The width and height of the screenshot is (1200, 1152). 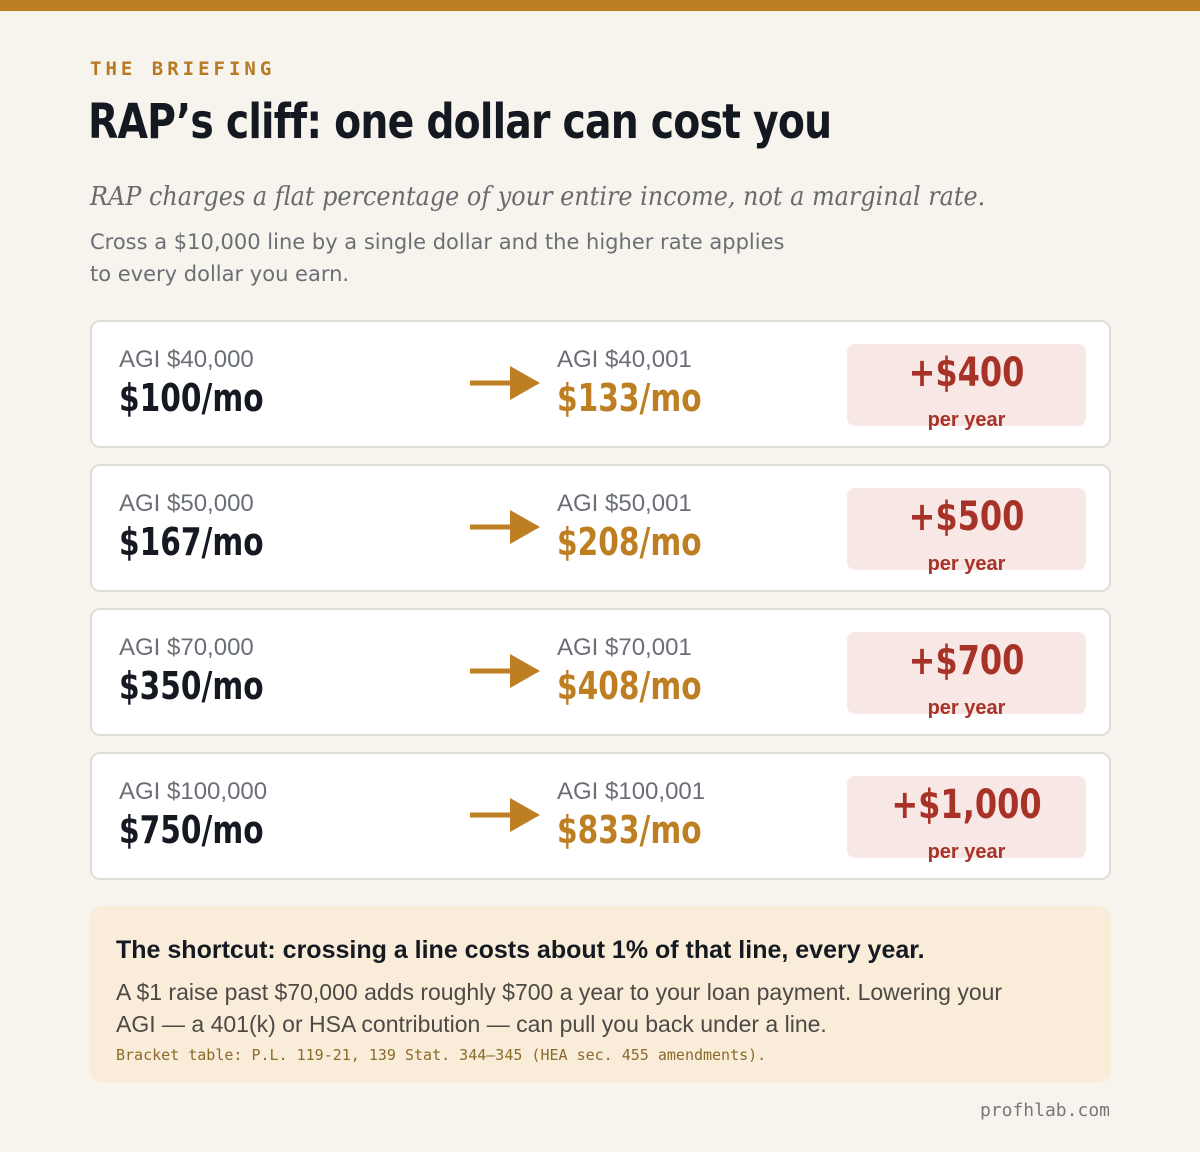 What do you see at coordinates (186, 503) in the screenshot?
I see `agi-before: AGI $50,000` at bounding box center [186, 503].